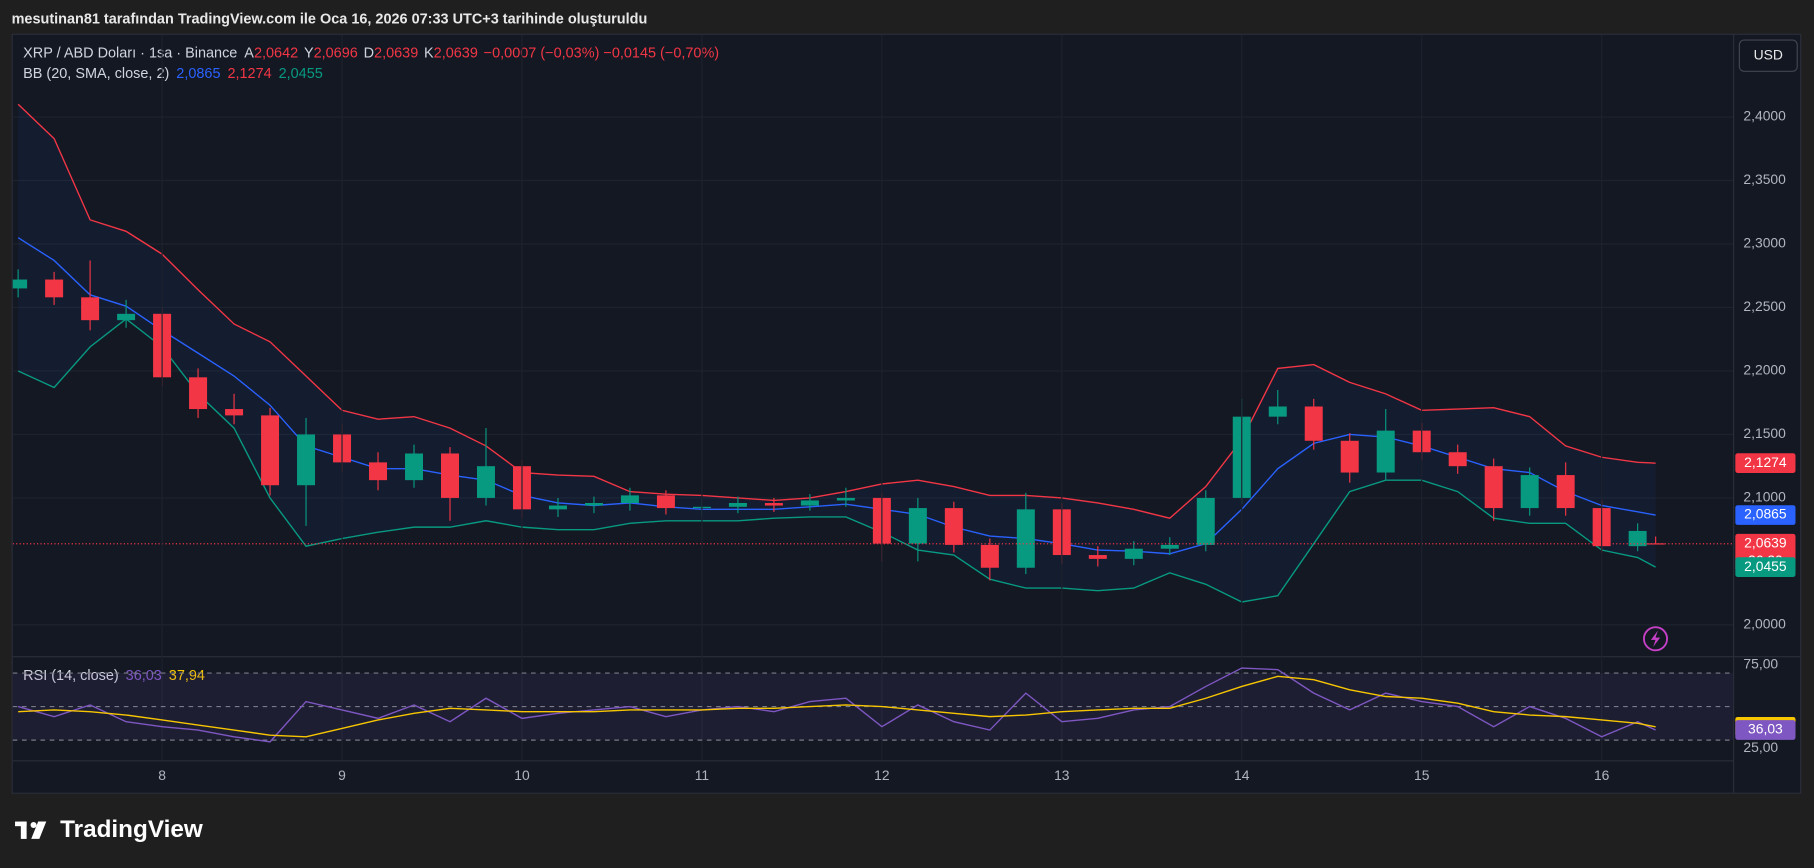 This screenshot has height=868, width=1814. Describe the element at coordinates (1764, 370) in the screenshot. I see `y-tick-label: 2,2000` at that location.